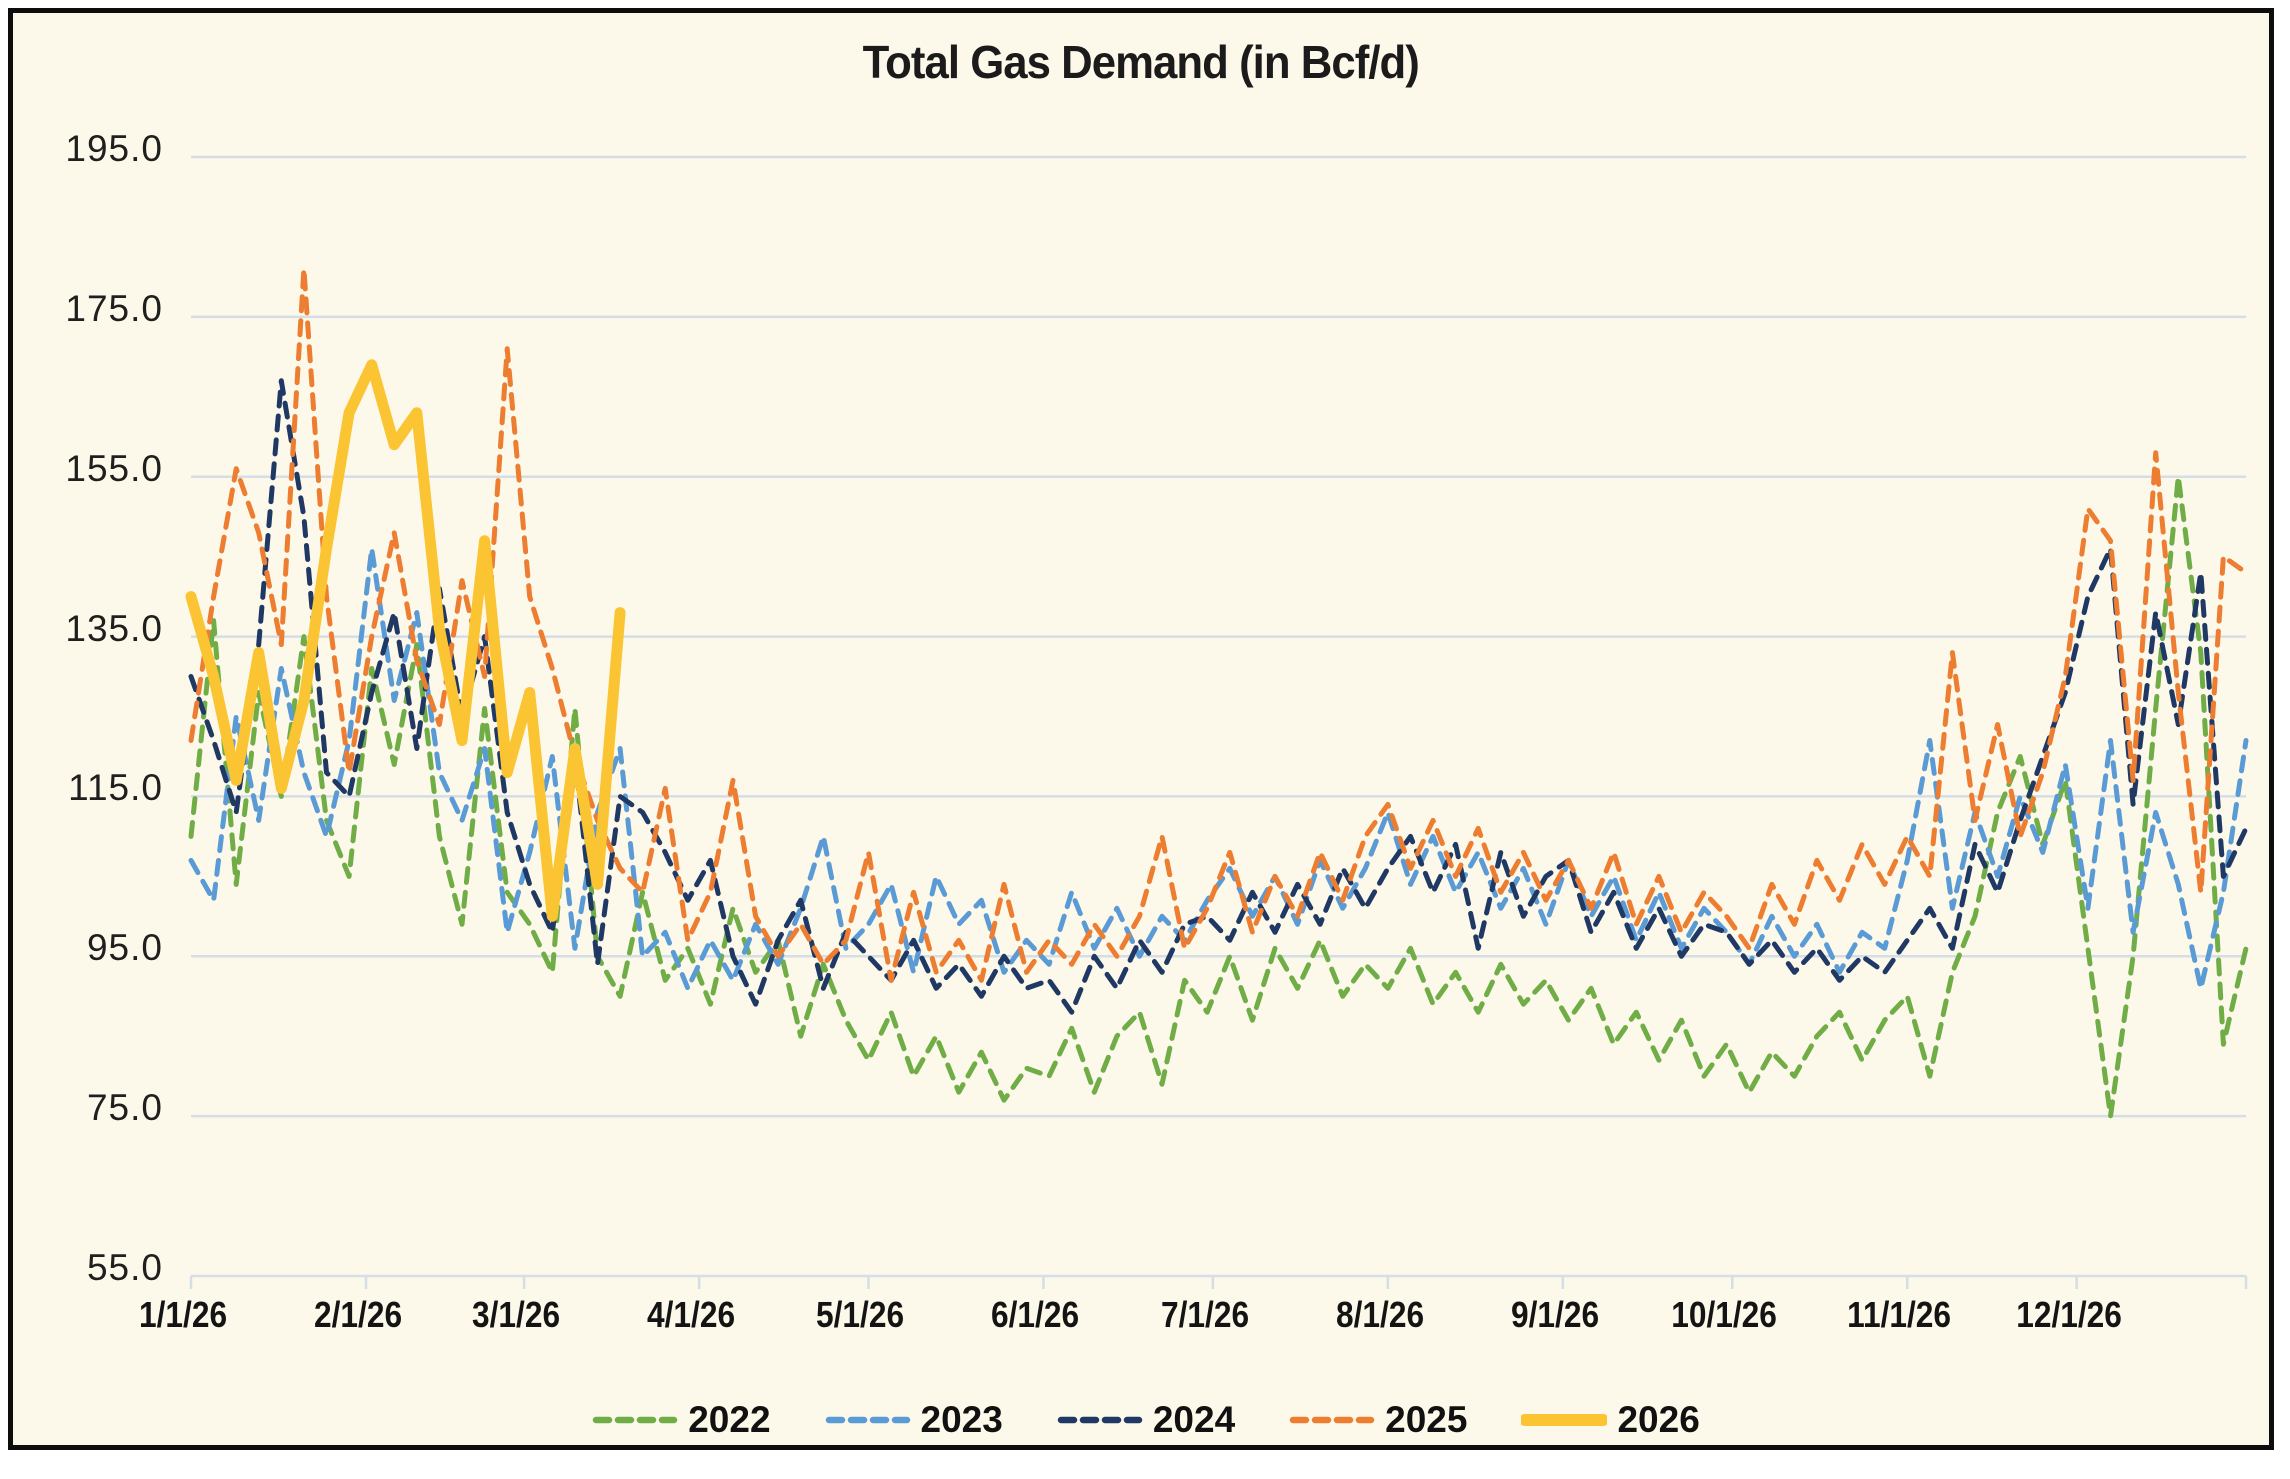 The width and height of the screenshot is (2290, 1479). I want to click on y-axis-tick-label-135.0: 135.0, so click(114, 628).